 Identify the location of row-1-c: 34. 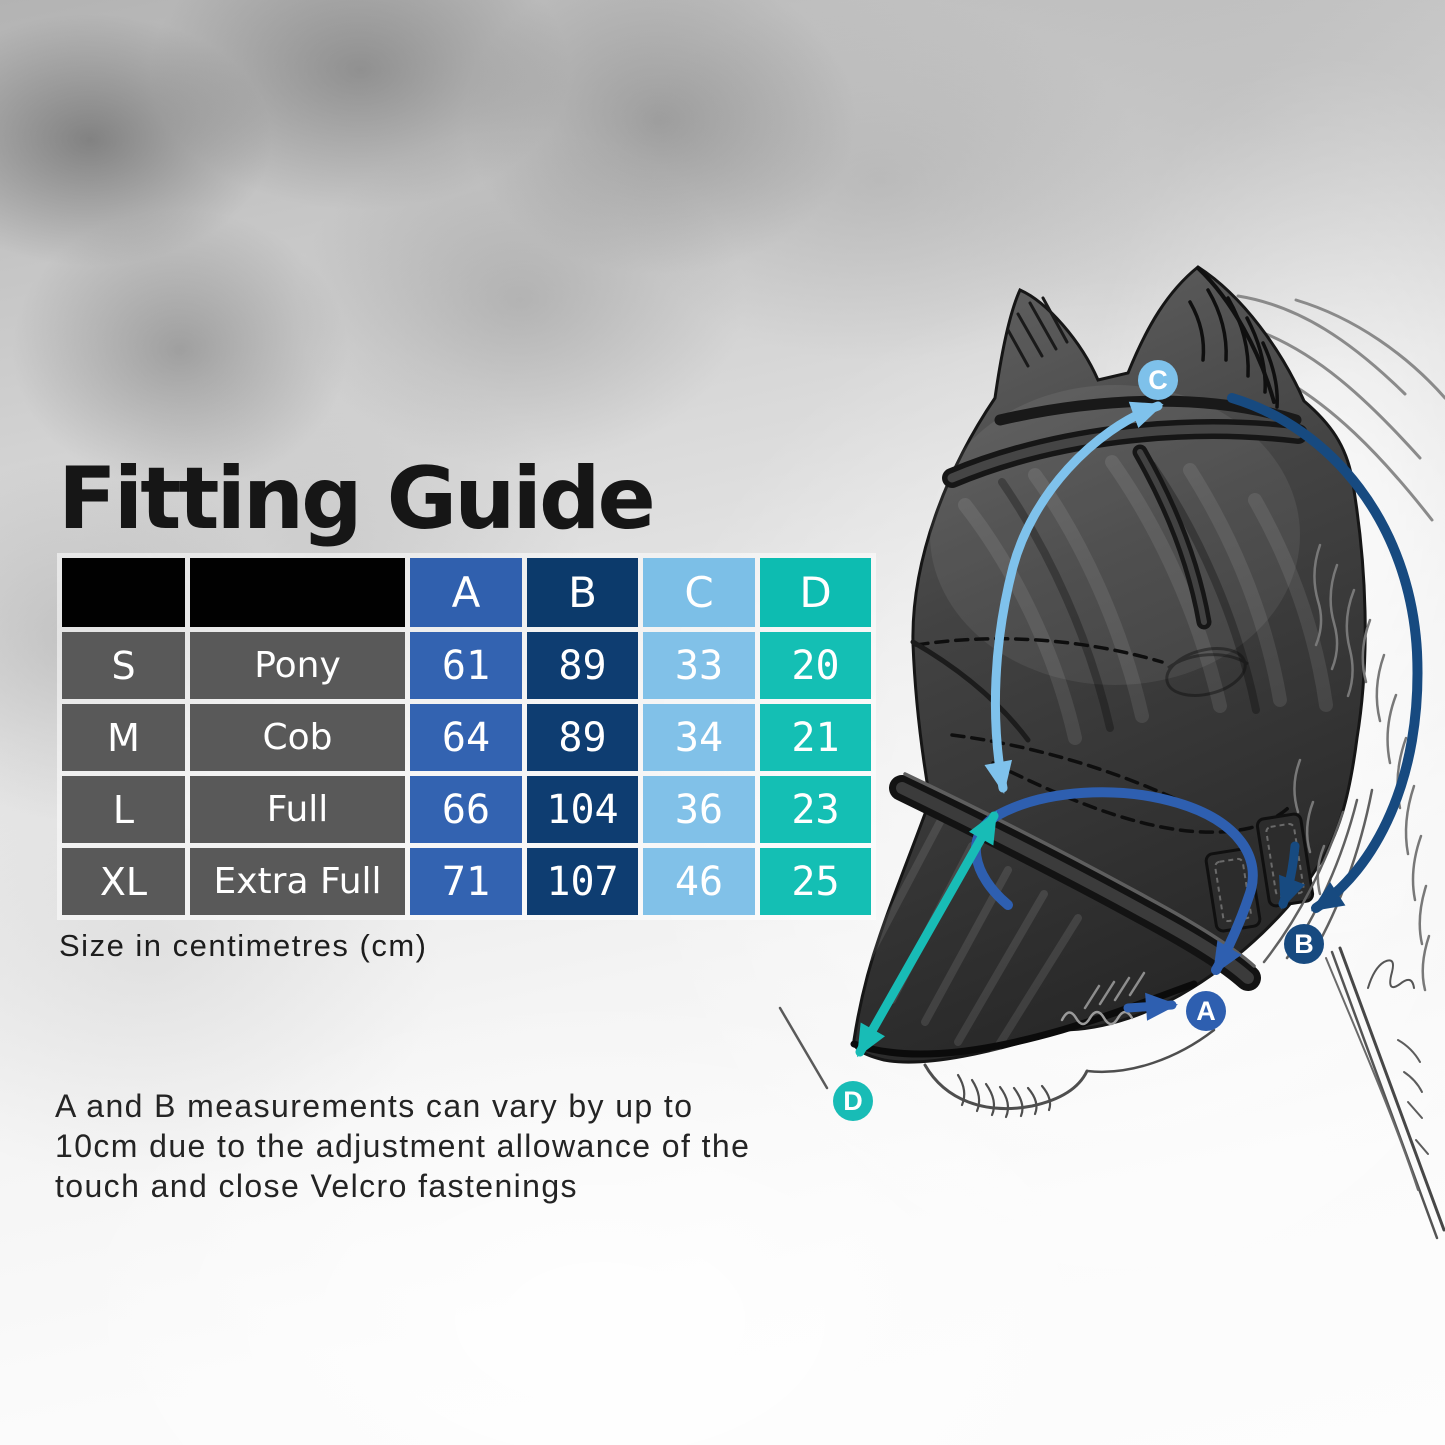
(699, 737).